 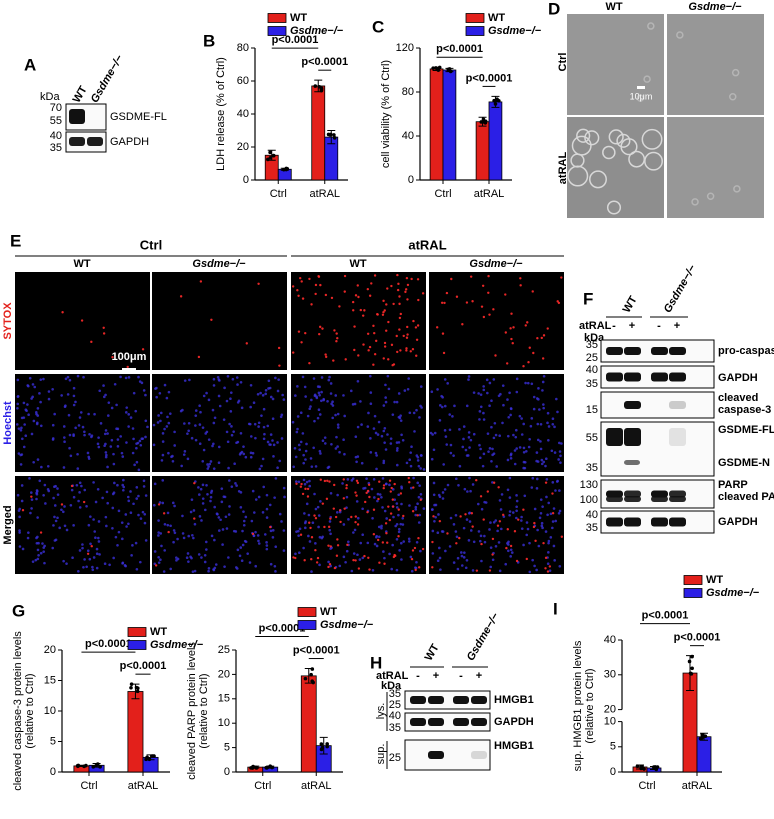 What do you see at coordinates (615, 64) in the screenshot?
I see `micrograph` at bounding box center [615, 64].